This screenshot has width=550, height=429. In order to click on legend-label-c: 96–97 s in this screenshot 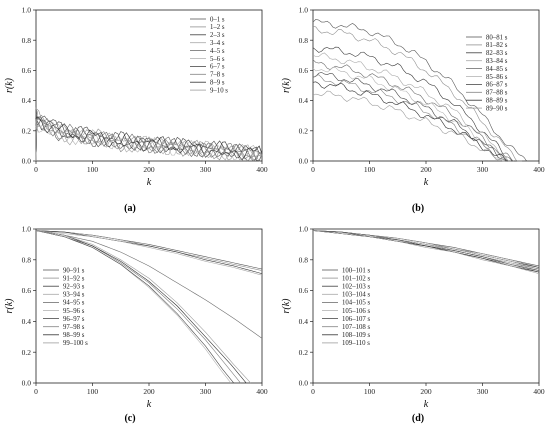, I will do `click(74, 319)`.